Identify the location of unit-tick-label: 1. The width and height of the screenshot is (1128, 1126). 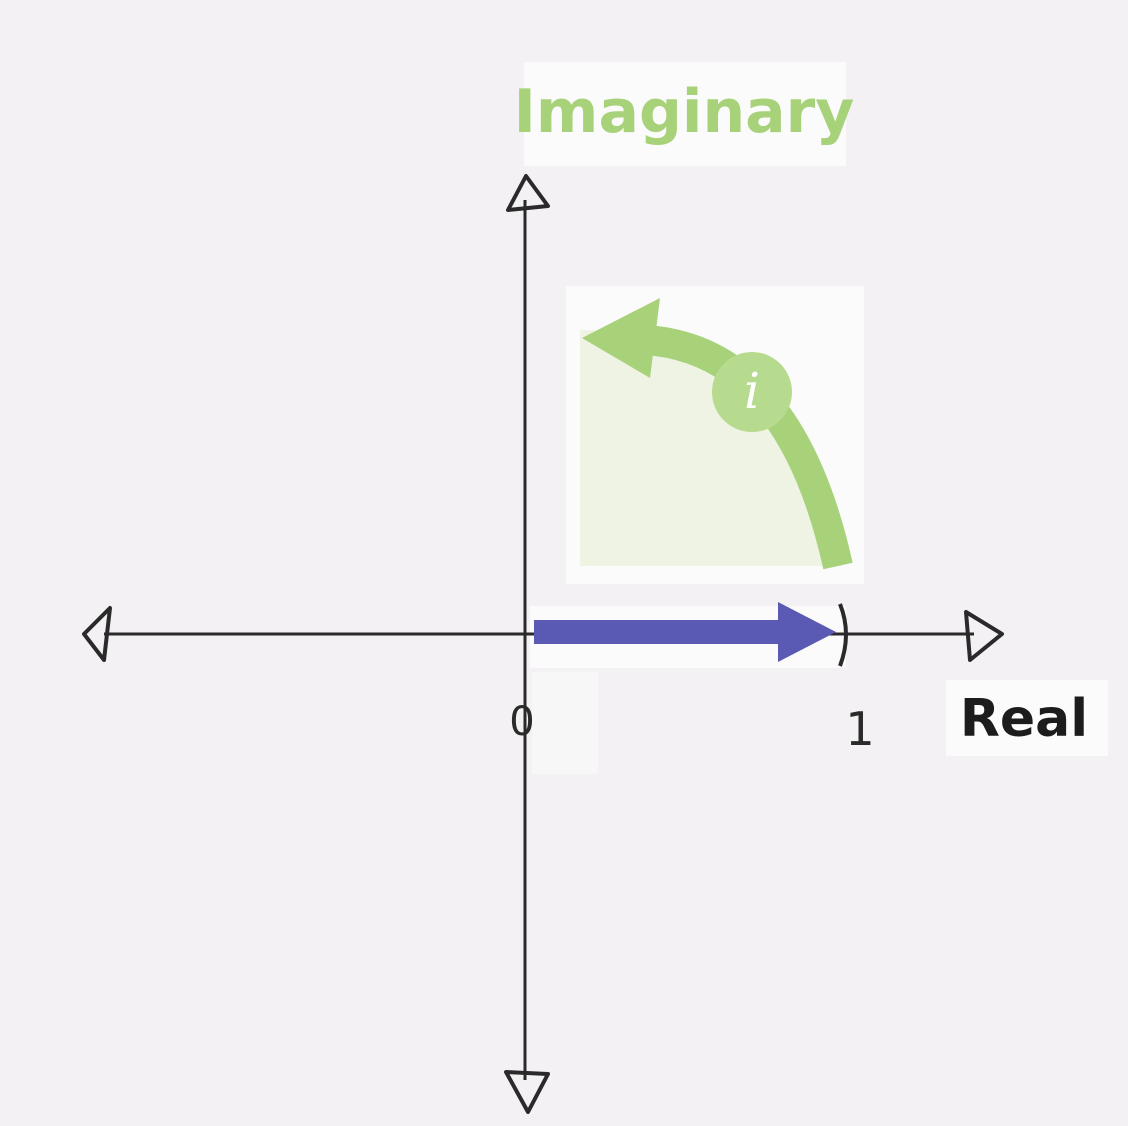
(859, 729).